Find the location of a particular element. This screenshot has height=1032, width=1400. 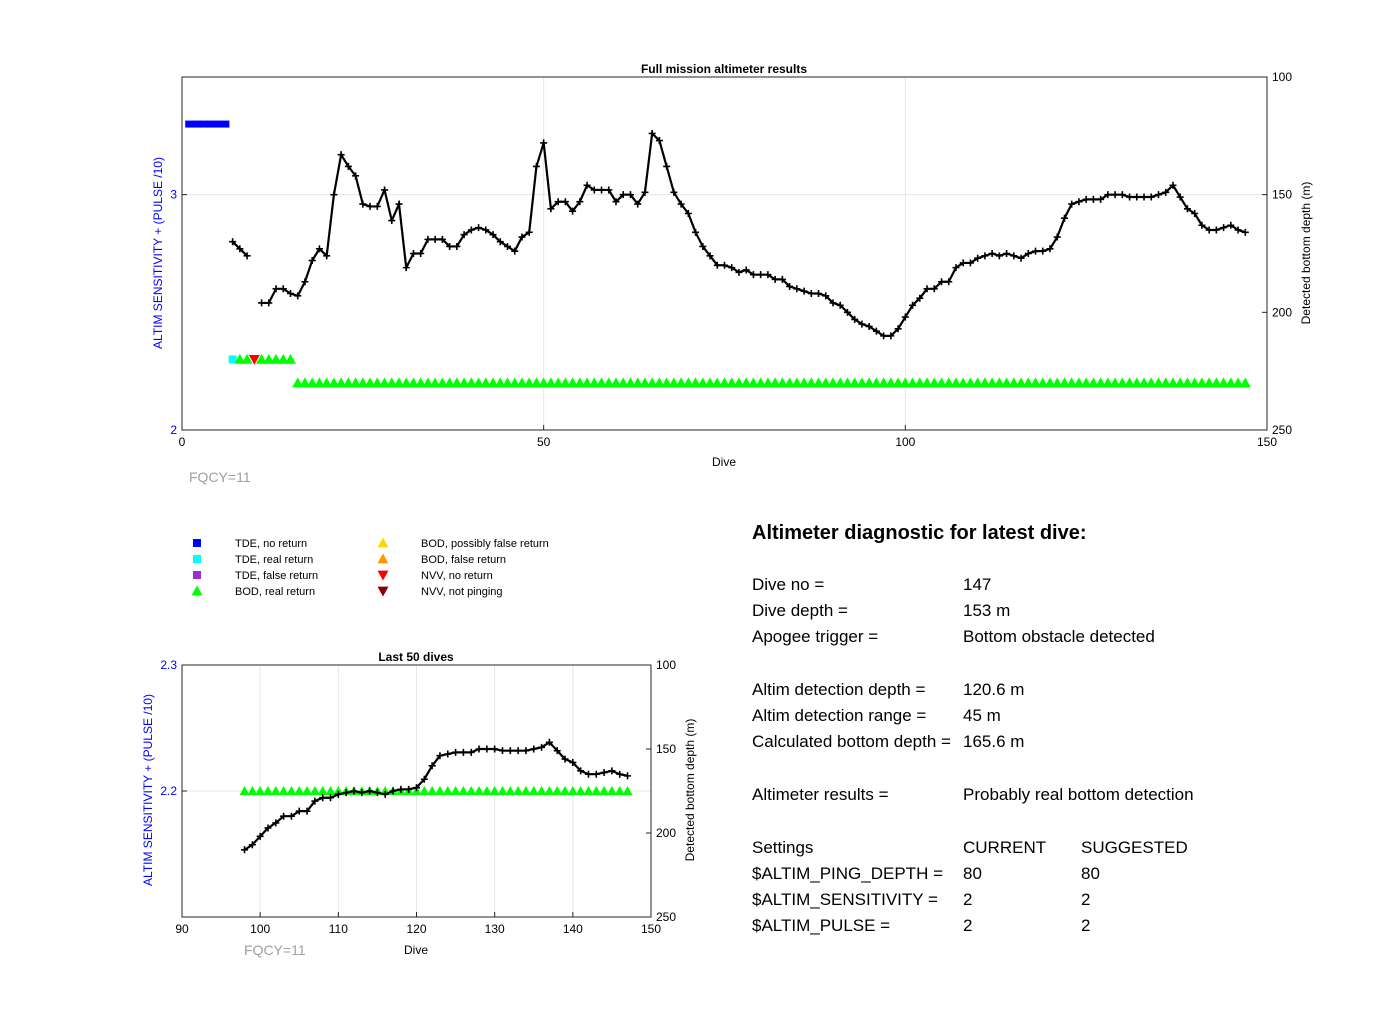

y-axis-label: ALTIM SENSITIVITY + (PULSE /10) is located at coordinates (158, 253).